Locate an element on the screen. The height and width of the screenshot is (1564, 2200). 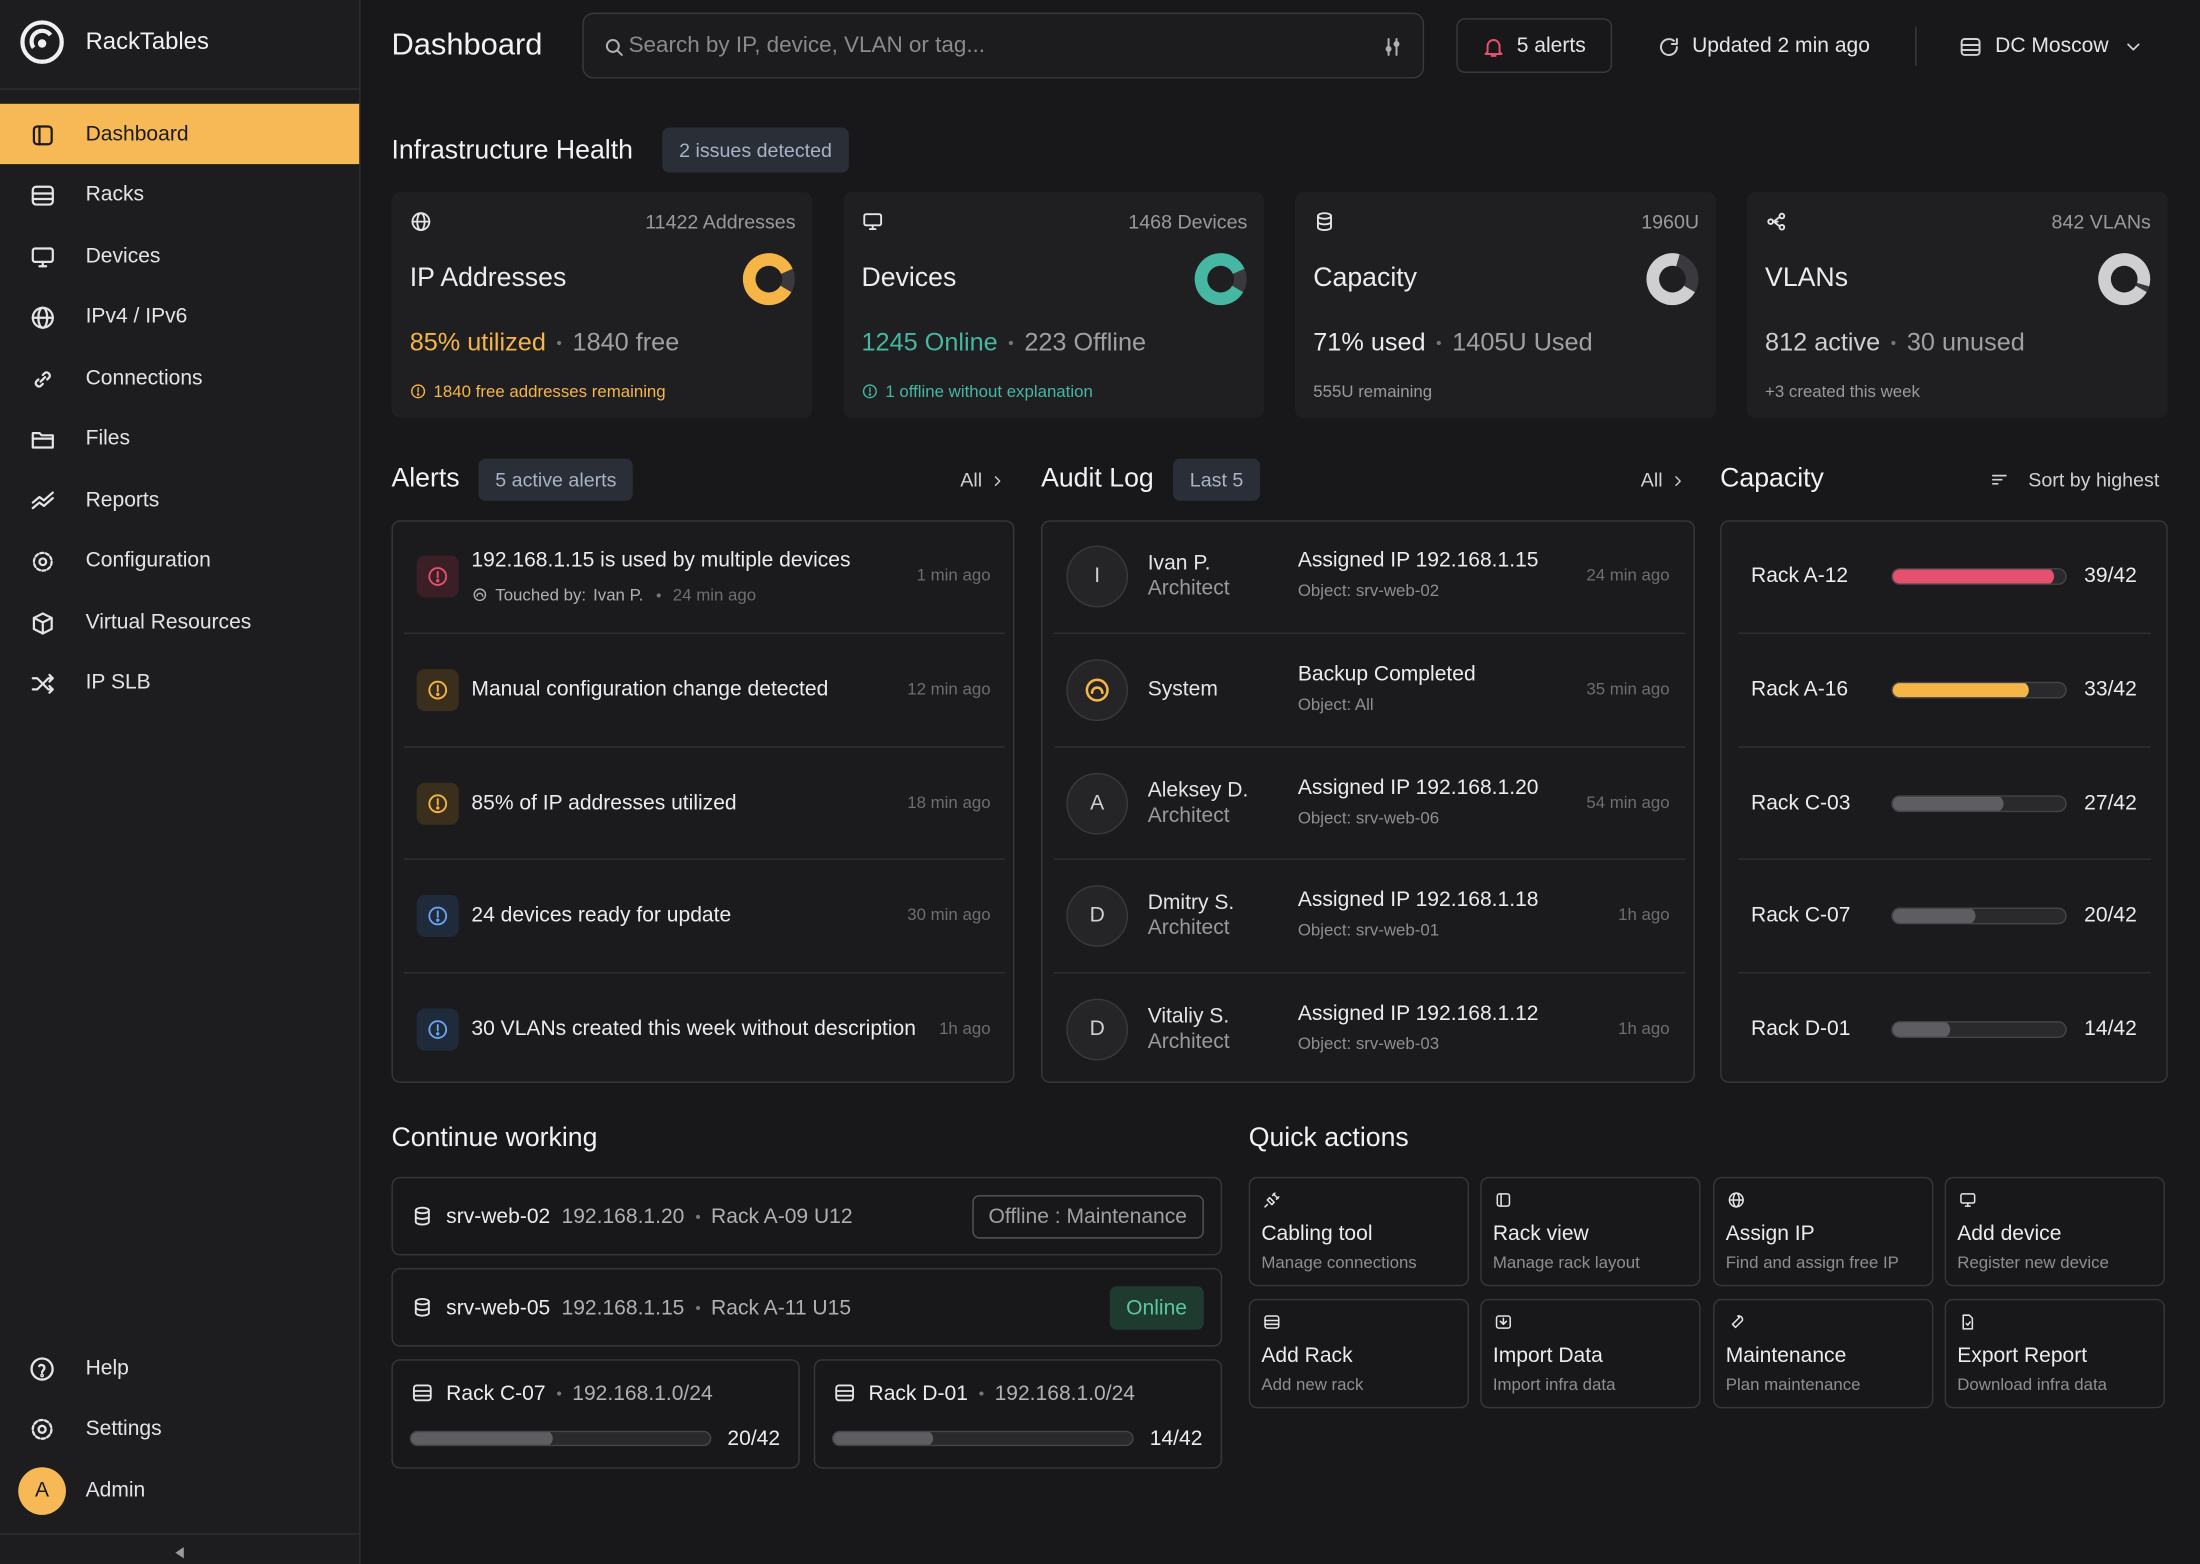
bar-fill is located at coordinates (482, 1438).